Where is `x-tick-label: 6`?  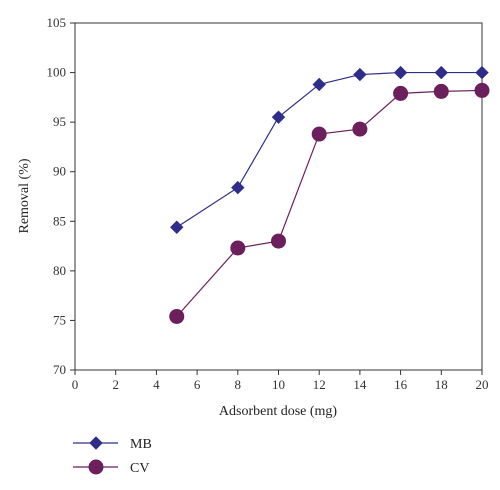
x-tick-label: 6 is located at coordinates (197, 384).